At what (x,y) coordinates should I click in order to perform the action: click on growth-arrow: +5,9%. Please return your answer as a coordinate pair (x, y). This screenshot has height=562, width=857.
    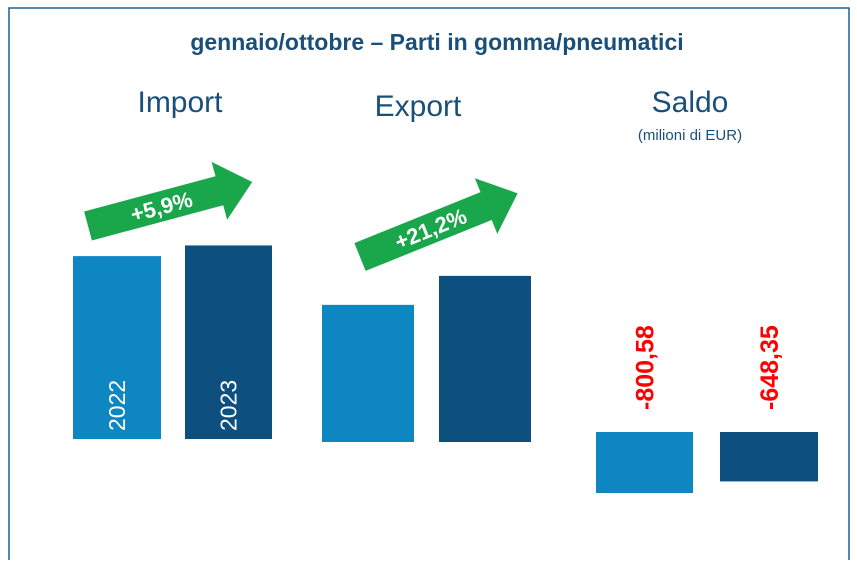
    Looking at the image, I should click on (168, 201).